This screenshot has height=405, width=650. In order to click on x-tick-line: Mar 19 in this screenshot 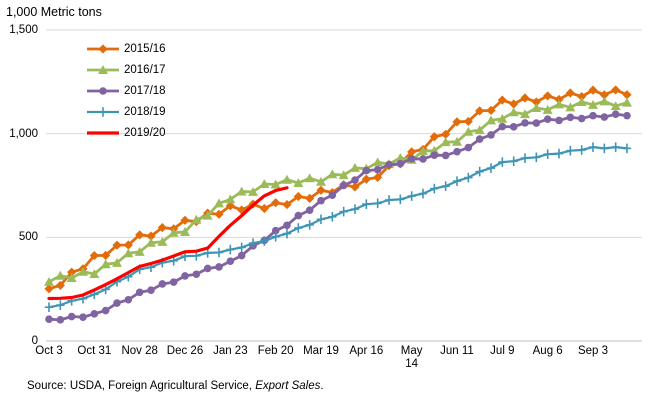, I will do `click(321, 351)`.